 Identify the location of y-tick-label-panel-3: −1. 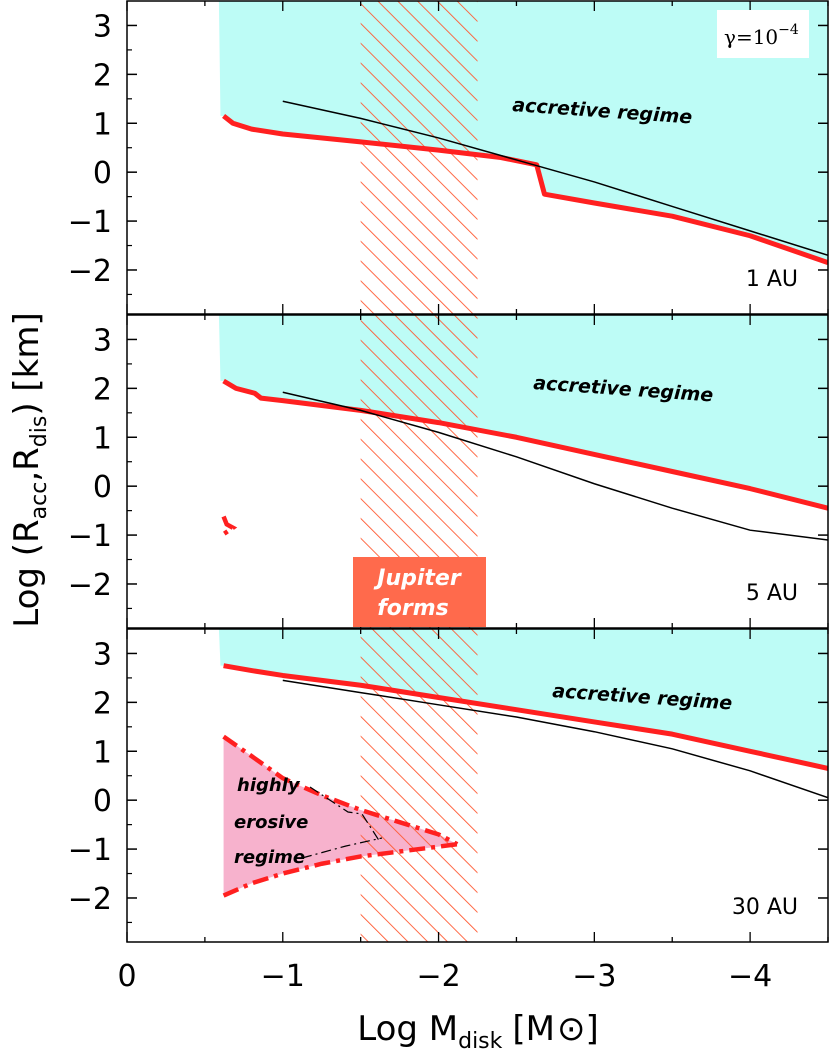
(90, 850).